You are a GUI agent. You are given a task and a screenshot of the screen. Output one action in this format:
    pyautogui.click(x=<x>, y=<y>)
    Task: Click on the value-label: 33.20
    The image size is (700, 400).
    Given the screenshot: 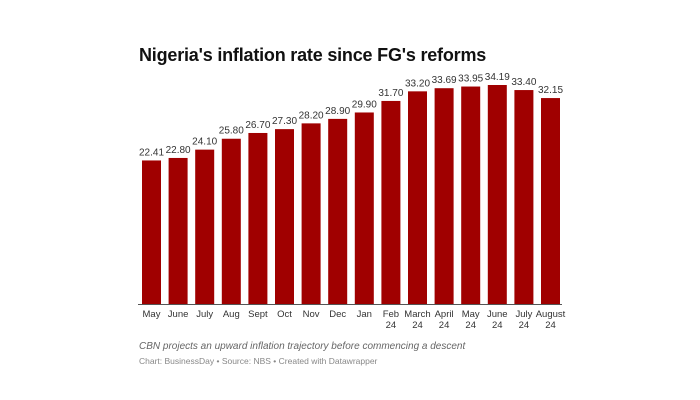 What is the action you would take?
    pyautogui.click(x=417, y=83)
    